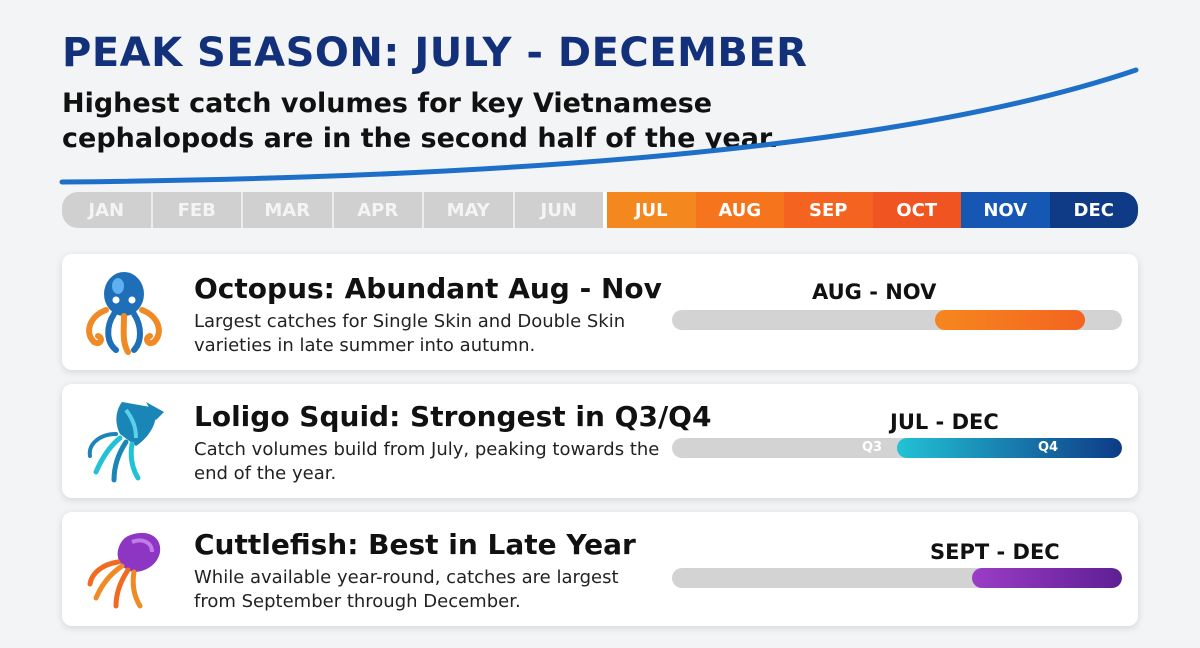 Image resolution: width=1200 pixels, height=648 pixels. What do you see at coordinates (995, 552) in the screenshot?
I see `season-range-label: SEPT - DEC` at bounding box center [995, 552].